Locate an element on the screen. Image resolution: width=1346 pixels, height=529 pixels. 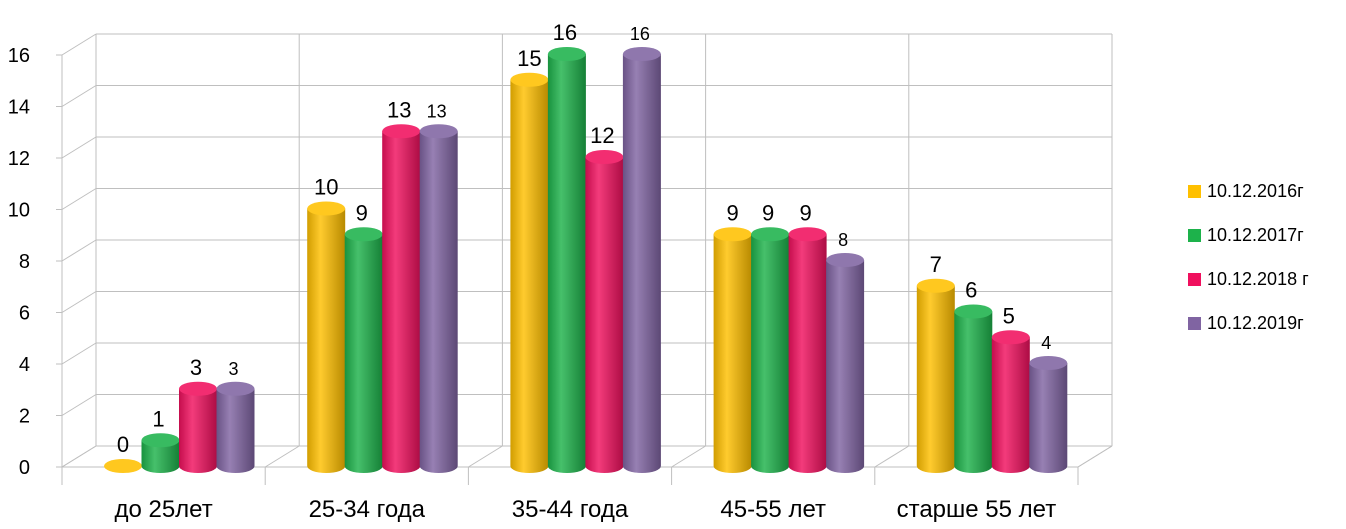
data-label: 1 is located at coordinates (158, 418).